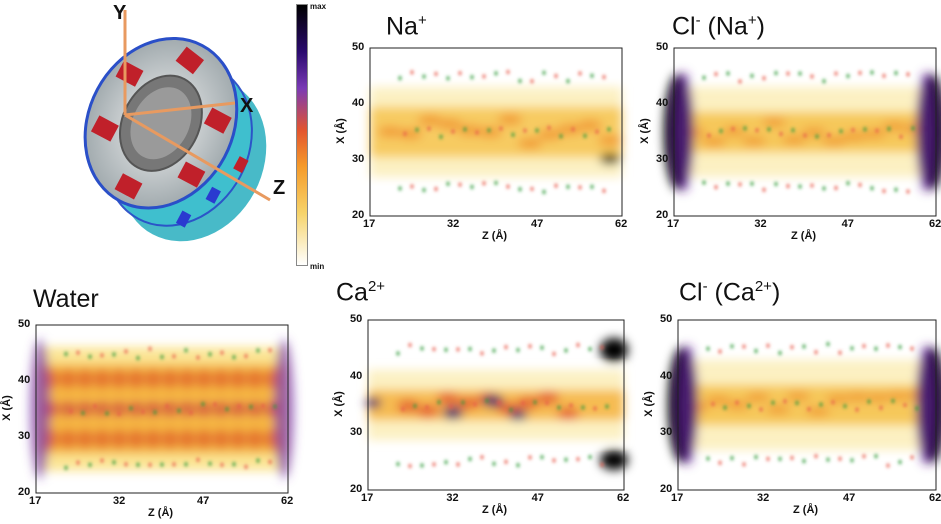 The width and height of the screenshot is (941, 524). Describe the element at coordinates (24, 380) in the screenshot. I see `y-tick-label: 40` at that location.